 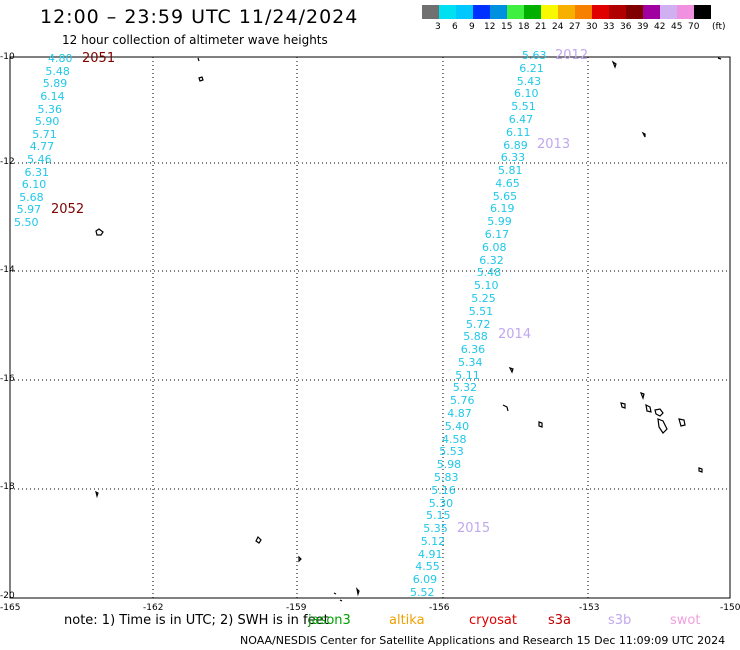 I want to click on wave-height-reading: 5.30, so click(x=441, y=503).